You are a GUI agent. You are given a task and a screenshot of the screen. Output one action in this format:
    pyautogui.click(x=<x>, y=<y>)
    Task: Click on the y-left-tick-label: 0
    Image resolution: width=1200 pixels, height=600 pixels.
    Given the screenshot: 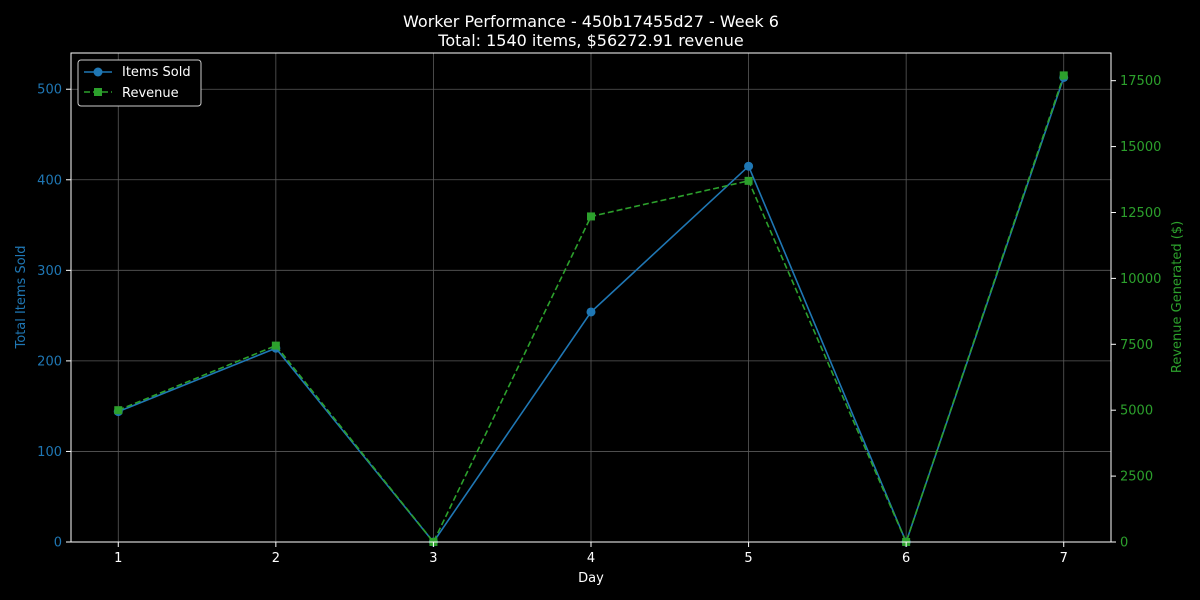 What is the action you would take?
    pyautogui.click(x=58, y=543)
    